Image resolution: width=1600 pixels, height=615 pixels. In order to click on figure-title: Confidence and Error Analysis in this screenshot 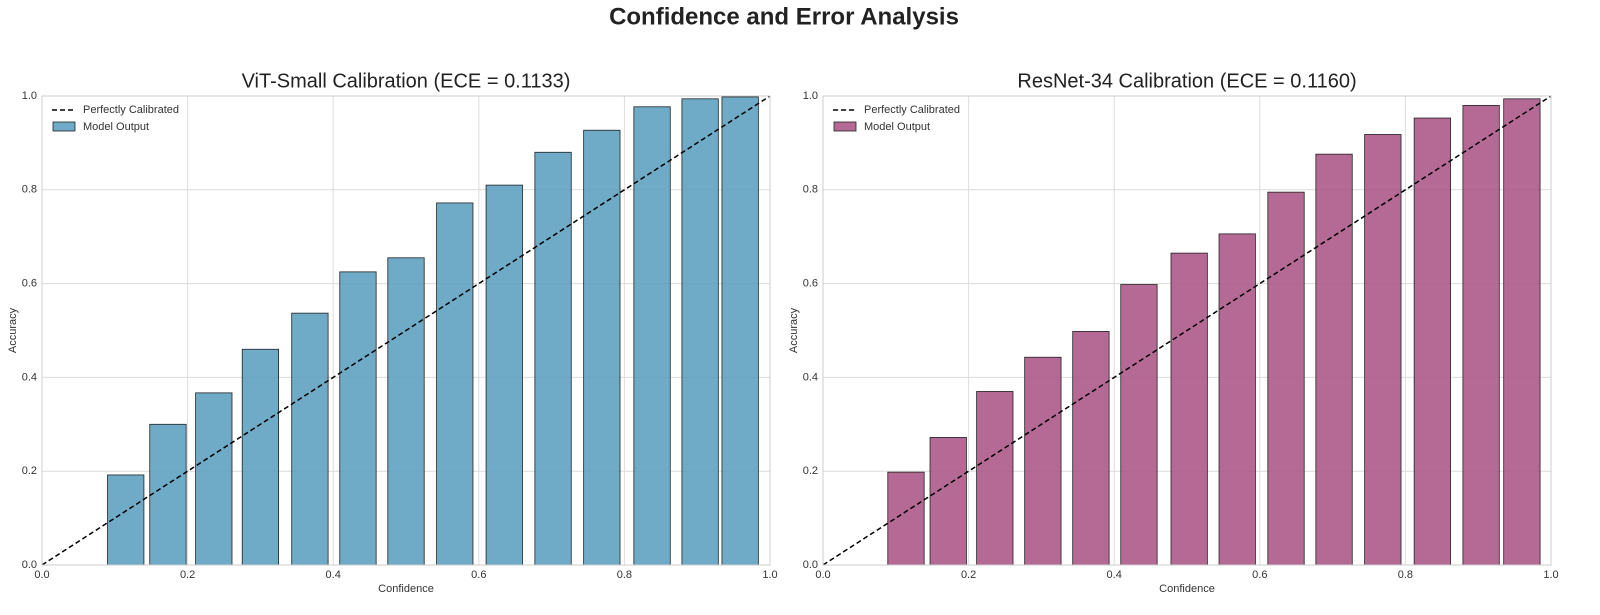, I will do `click(784, 16)`.